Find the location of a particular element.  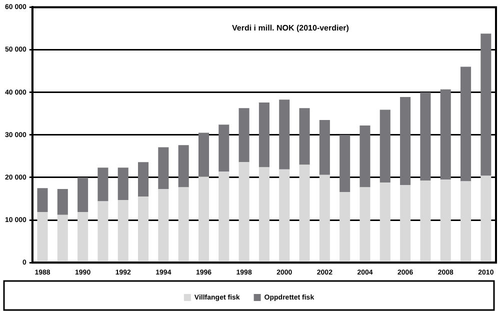

text: Verdi i mill. NOK (2010-verdier) is located at coordinates (291, 27).